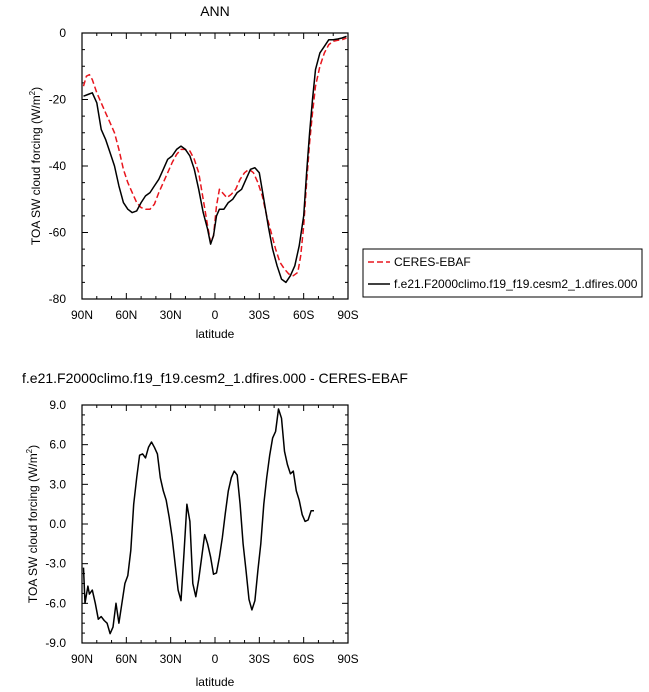 This screenshot has height=692, width=649. What do you see at coordinates (57, 405) in the screenshot?
I see `bottom-y-tick-label: 9.0` at bounding box center [57, 405].